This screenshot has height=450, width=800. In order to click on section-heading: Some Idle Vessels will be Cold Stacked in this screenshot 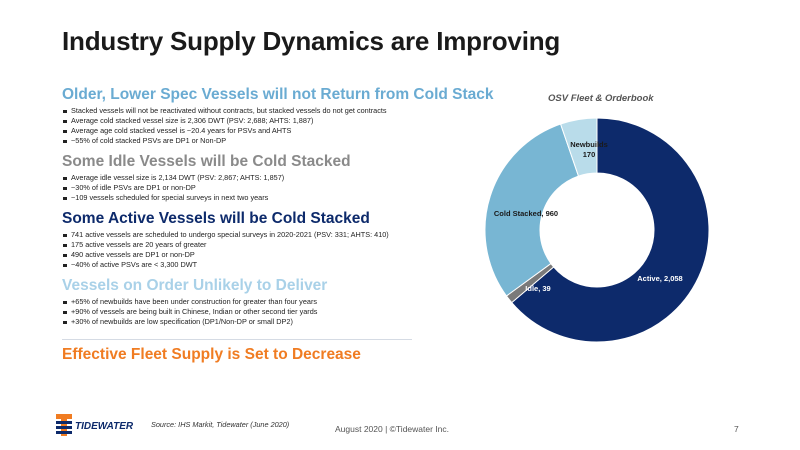, I will do `click(206, 161)`.